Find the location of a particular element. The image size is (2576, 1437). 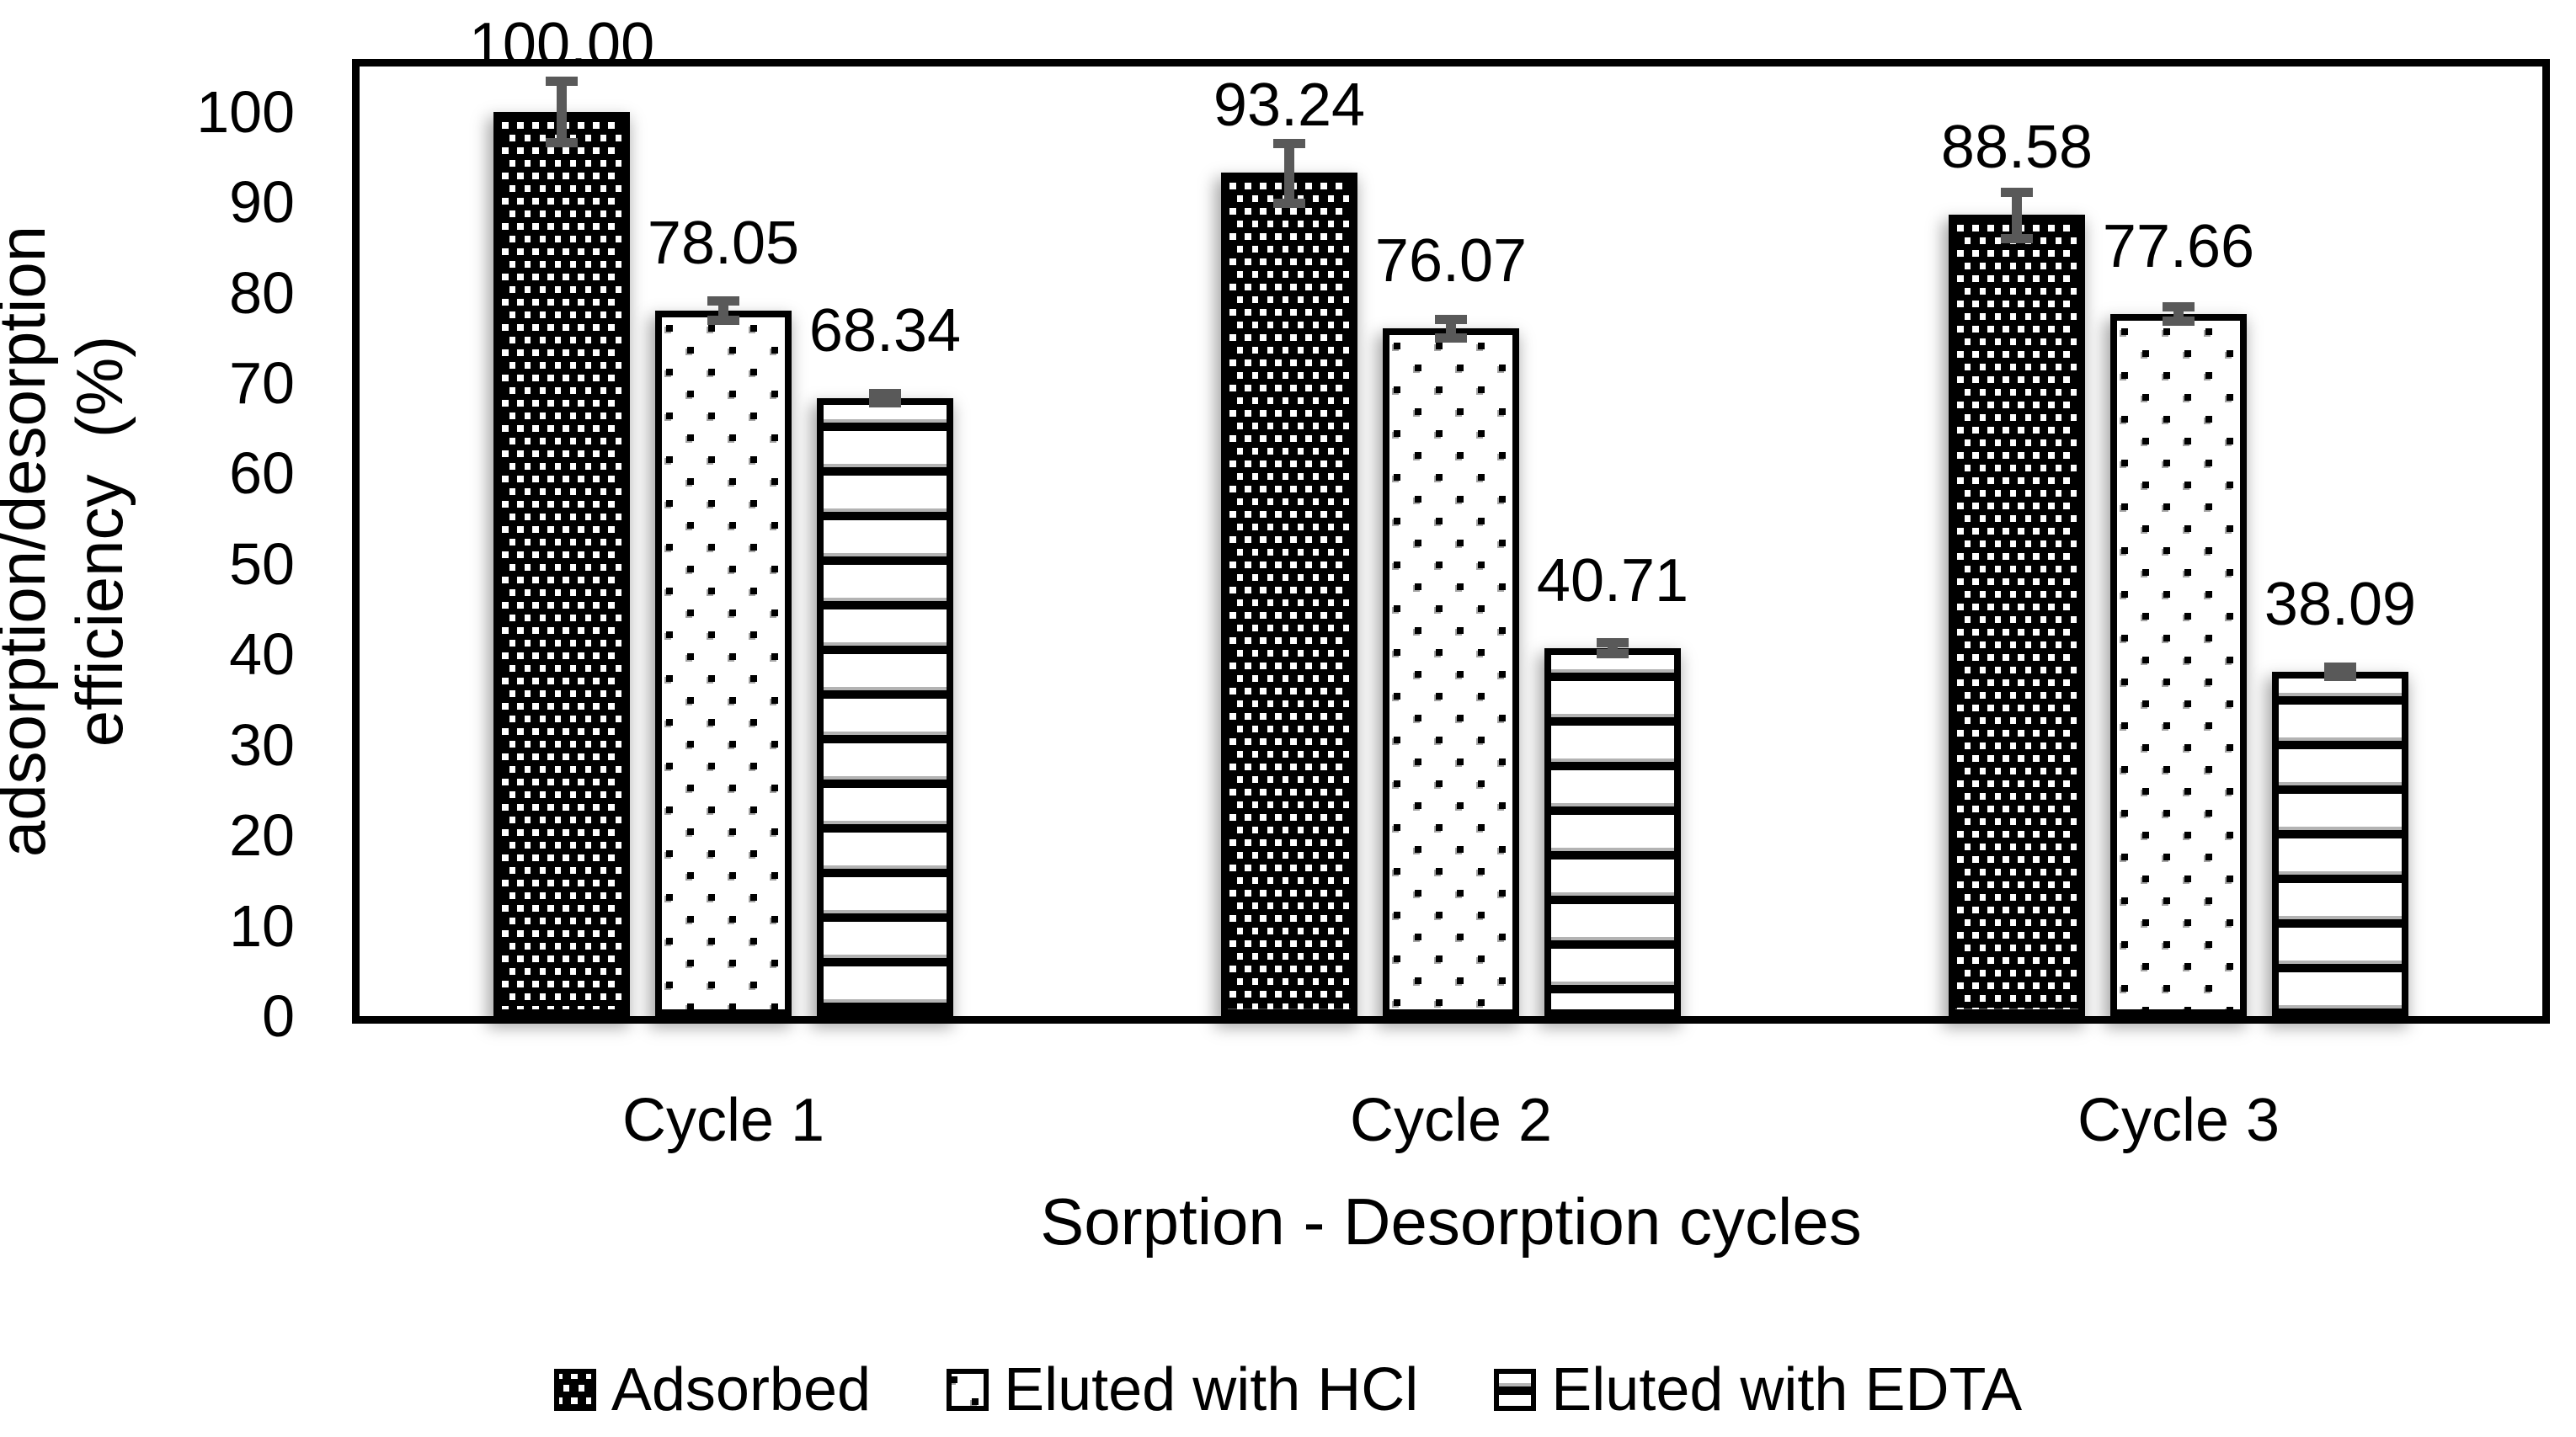

y-tick-label: 60 is located at coordinates (262, 474).